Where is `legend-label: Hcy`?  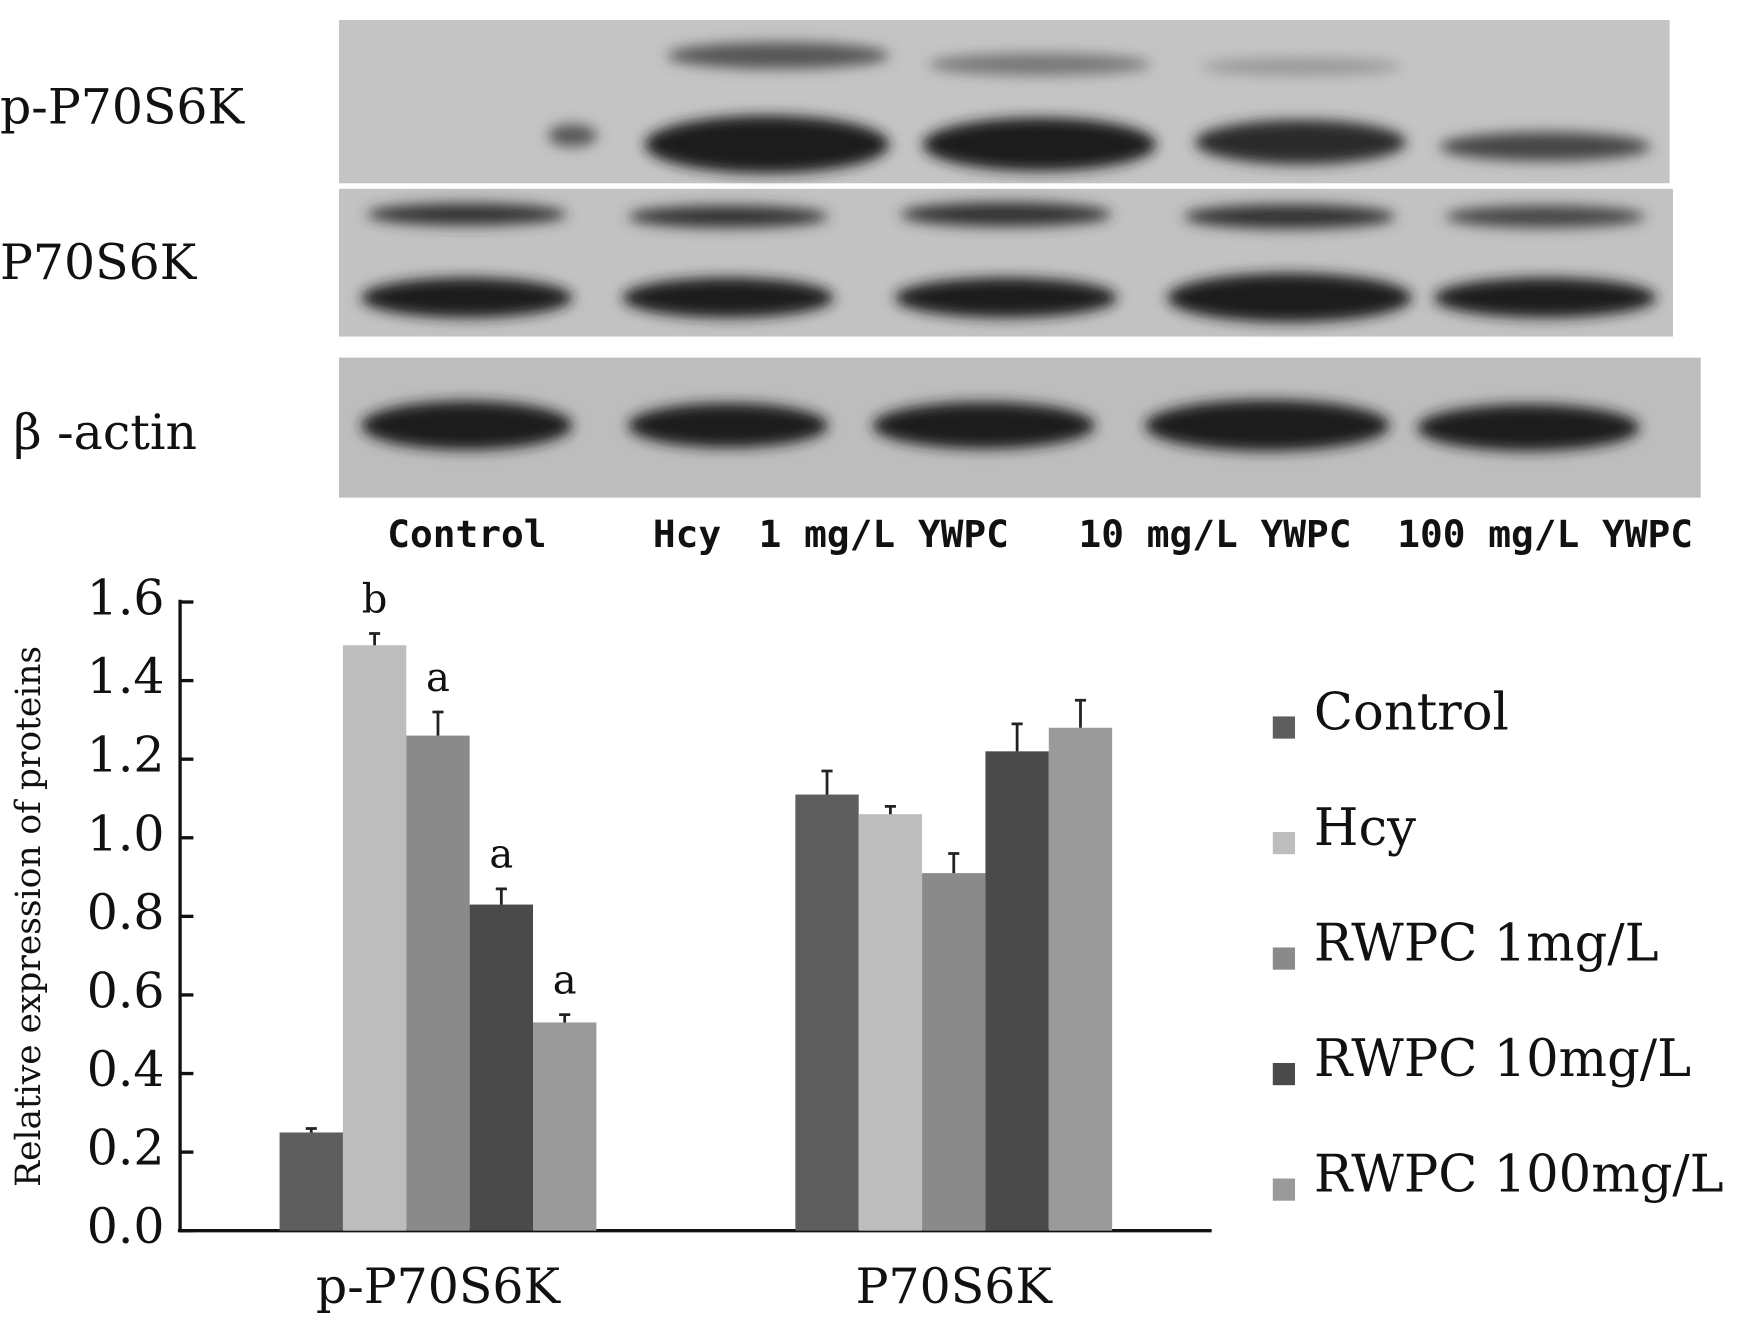
legend-label: Hcy is located at coordinates (1365, 828).